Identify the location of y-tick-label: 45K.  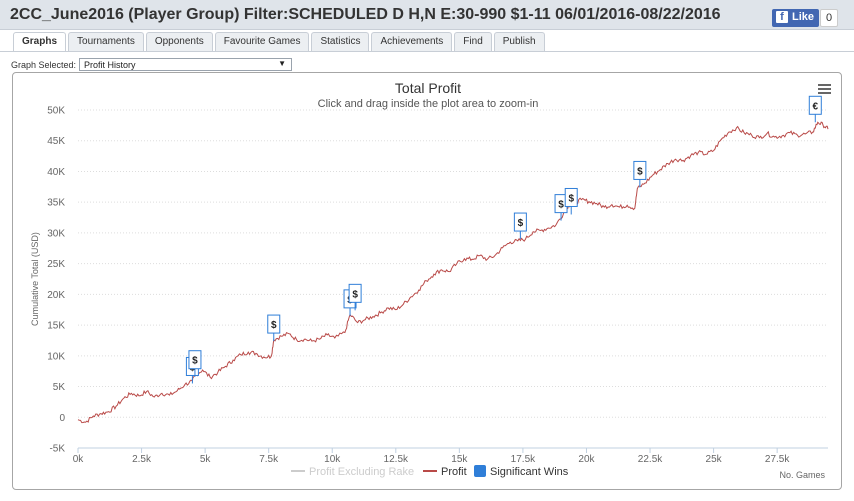
(56, 141).